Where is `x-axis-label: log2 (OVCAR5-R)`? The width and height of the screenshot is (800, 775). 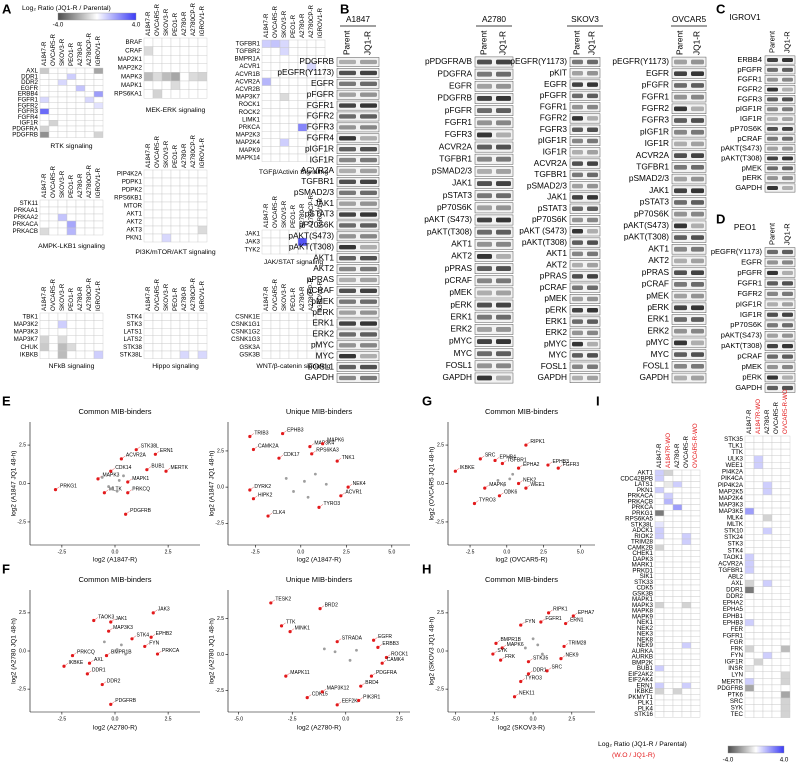 x-axis-label: log2 (OVCAR5-R) is located at coordinates (521, 560).